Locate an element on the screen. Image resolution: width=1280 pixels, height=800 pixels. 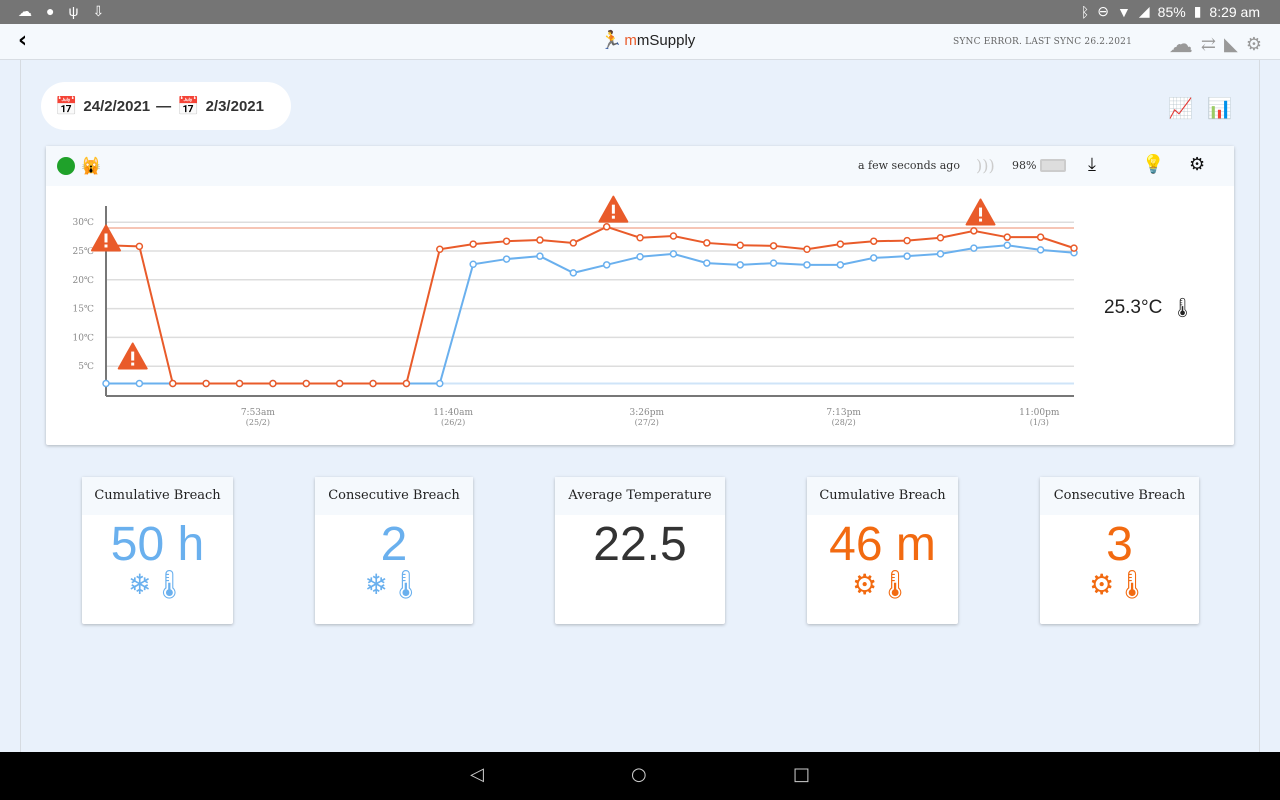
cloud-icon: ☁ is located at coordinates (1180, 44).